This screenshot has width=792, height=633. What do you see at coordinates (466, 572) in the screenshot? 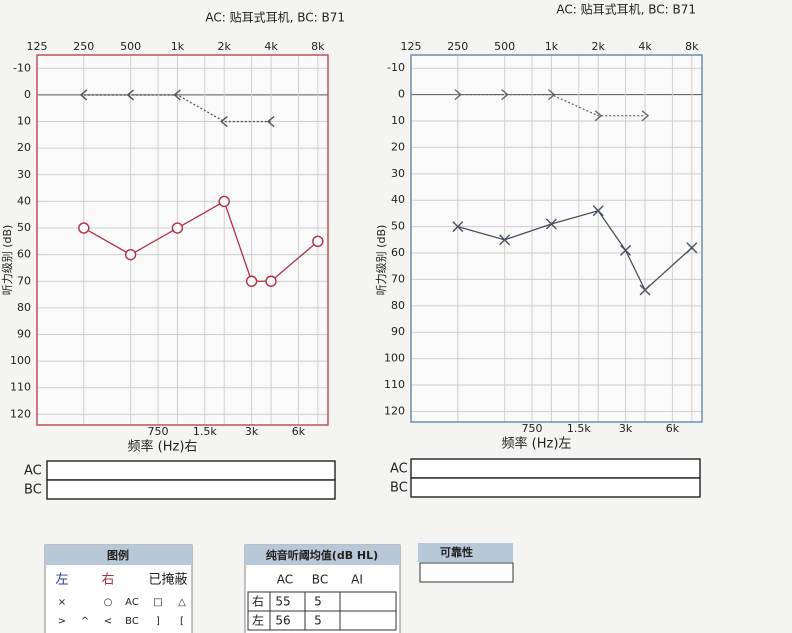
I see `reliability-box` at bounding box center [466, 572].